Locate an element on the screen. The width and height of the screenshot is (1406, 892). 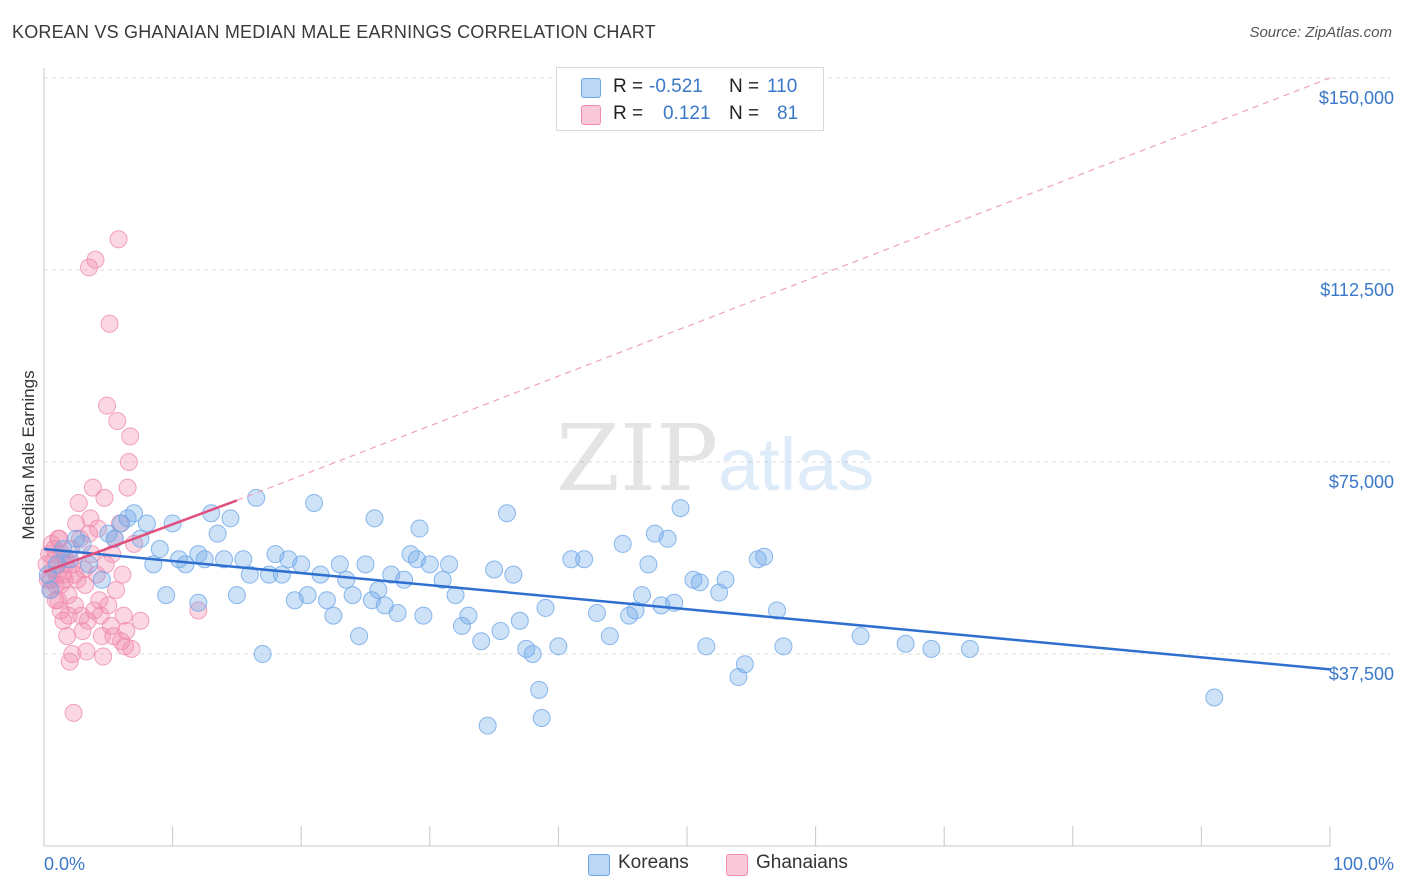
legend-n-label: N = is located at coordinates (744, 86).